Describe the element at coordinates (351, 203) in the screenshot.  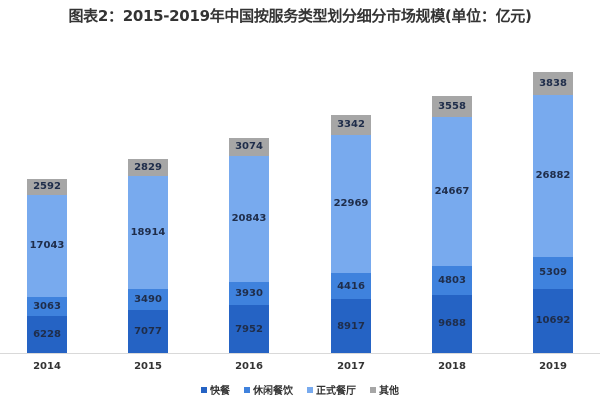
I see `bar-segment: 22969` at that location.